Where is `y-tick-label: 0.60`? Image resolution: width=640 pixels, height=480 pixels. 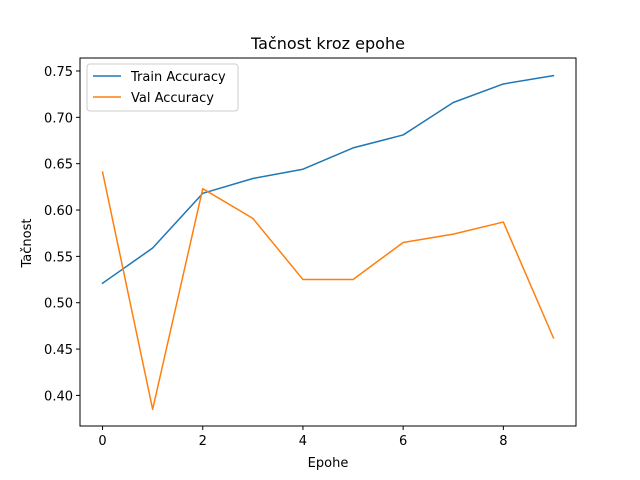 y-tick-label: 0.60 is located at coordinates (58, 211).